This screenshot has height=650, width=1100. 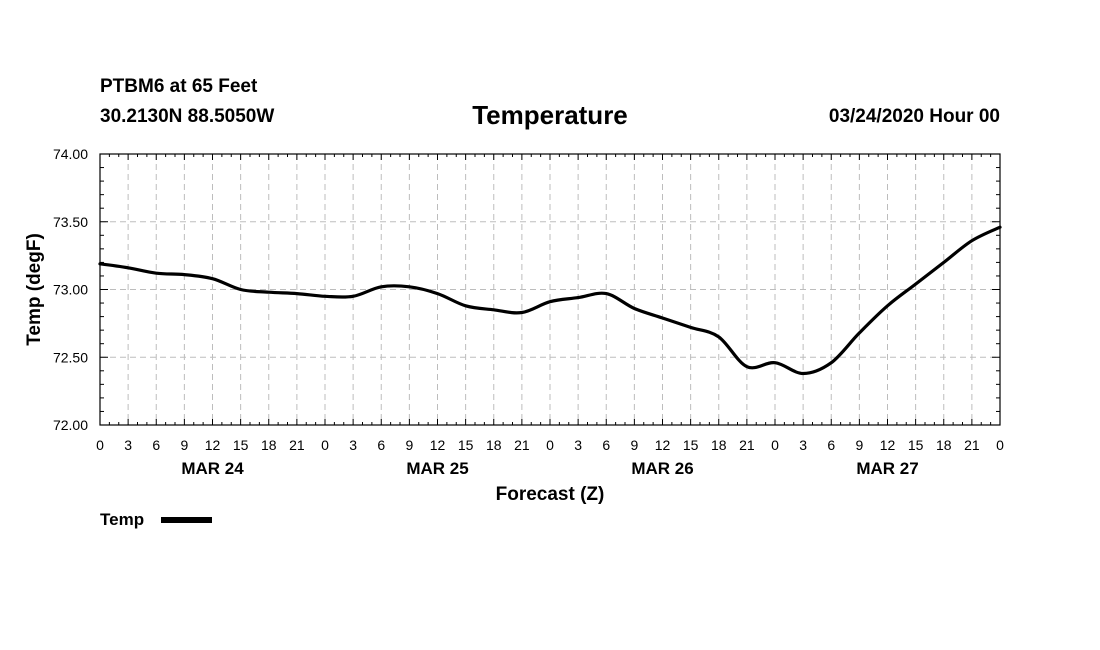 I want to click on forecast-datetime-label: 03/24/2020 Hour 00, so click(x=914, y=116).